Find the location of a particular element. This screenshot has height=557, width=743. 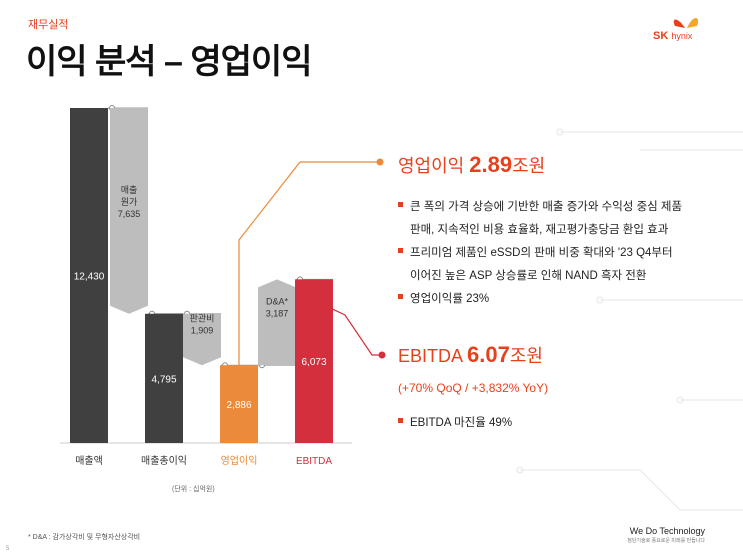

ebitda-leader-line is located at coordinates (356, 332).